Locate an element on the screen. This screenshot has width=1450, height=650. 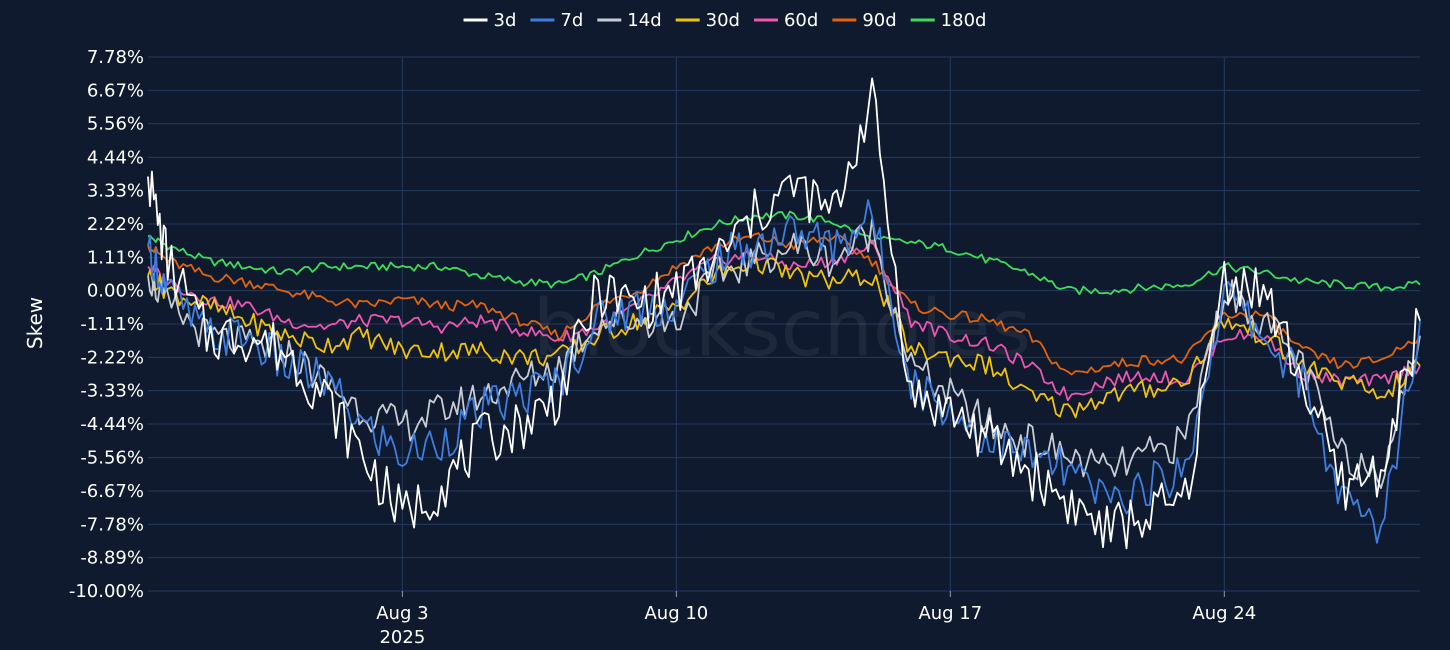
y-tick-label: 7.78% is located at coordinates (115, 57).